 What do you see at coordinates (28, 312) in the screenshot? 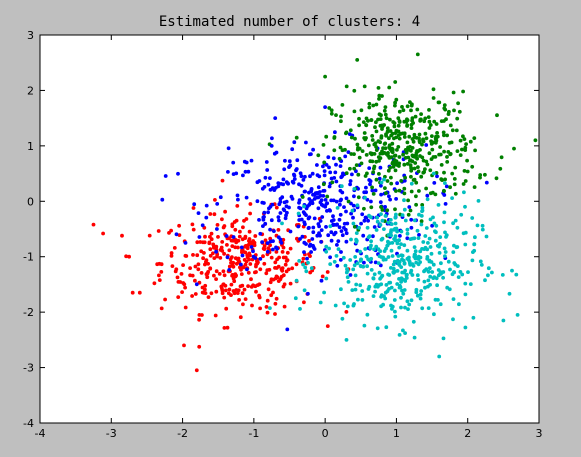
I see `y-tick-label: -2` at bounding box center [28, 312].